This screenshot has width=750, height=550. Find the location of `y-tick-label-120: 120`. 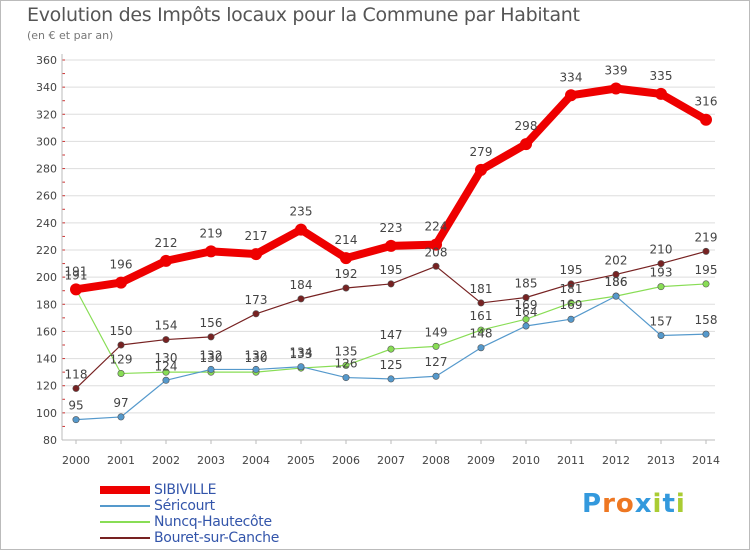

y-tick-label-120: 120 is located at coordinates (46, 386).